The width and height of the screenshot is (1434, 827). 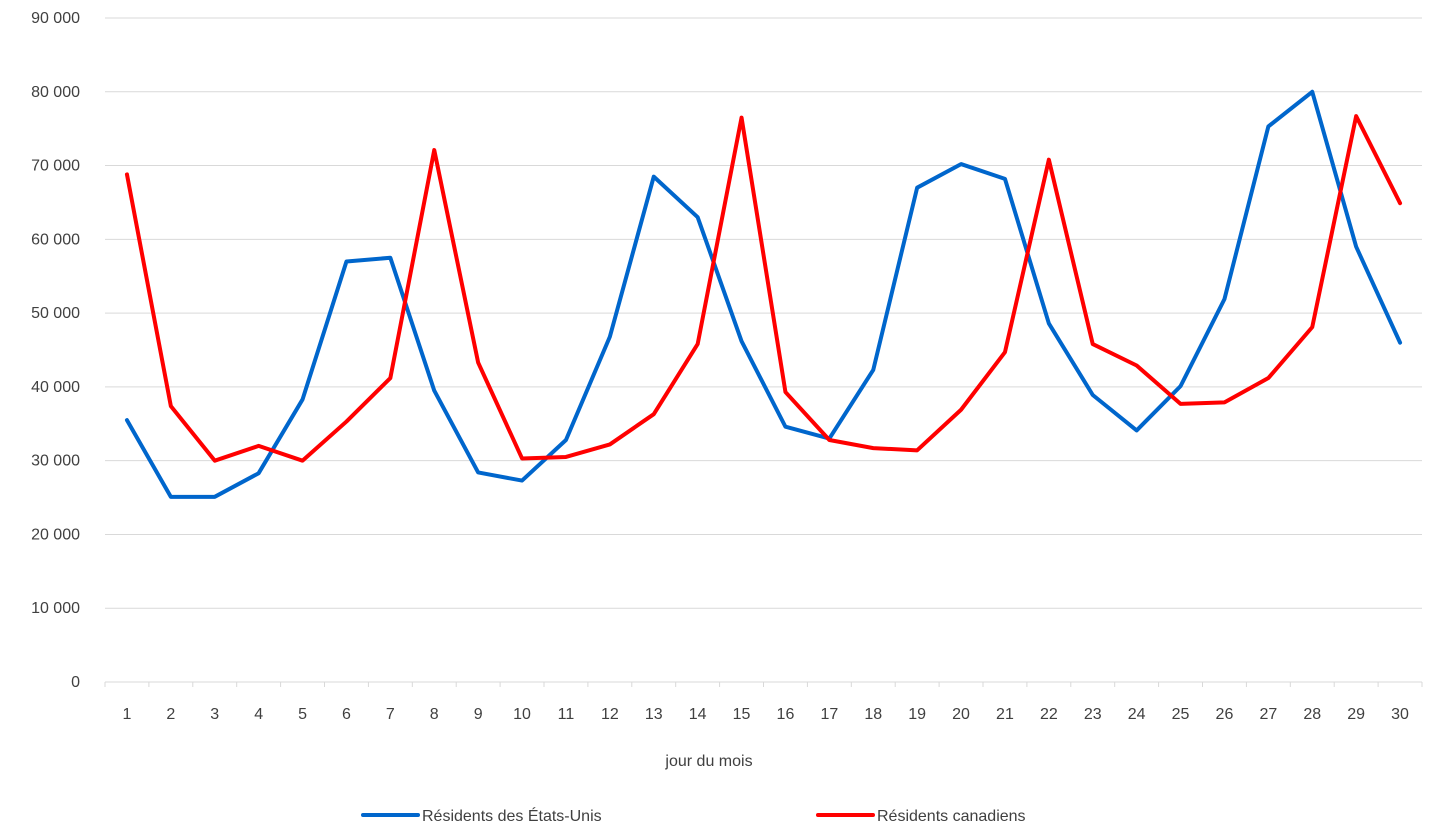 I want to click on x-tick-label: 7, so click(x=390, y=714).